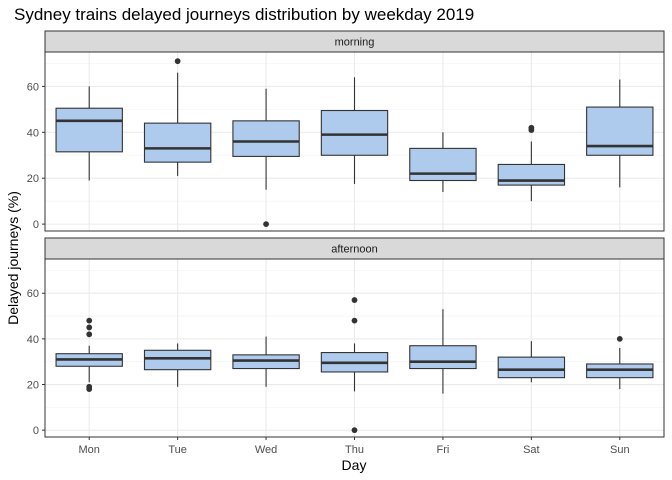  I want to click on x-tick-label: Sun, so click(620, 450).